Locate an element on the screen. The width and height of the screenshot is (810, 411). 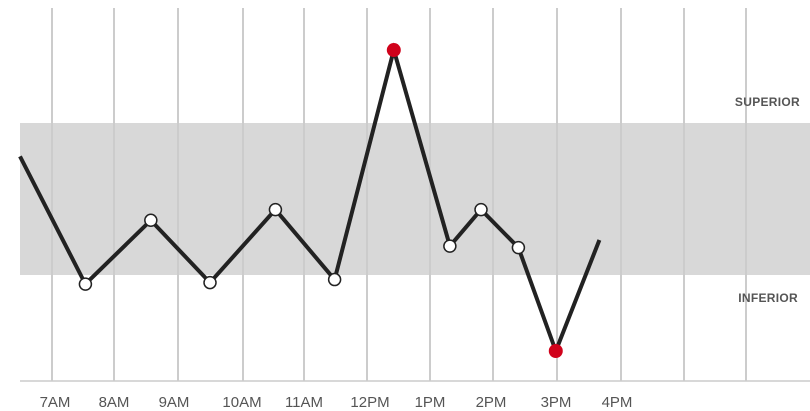
x-tick-label: 3PM is located at coordinates (556, 402).